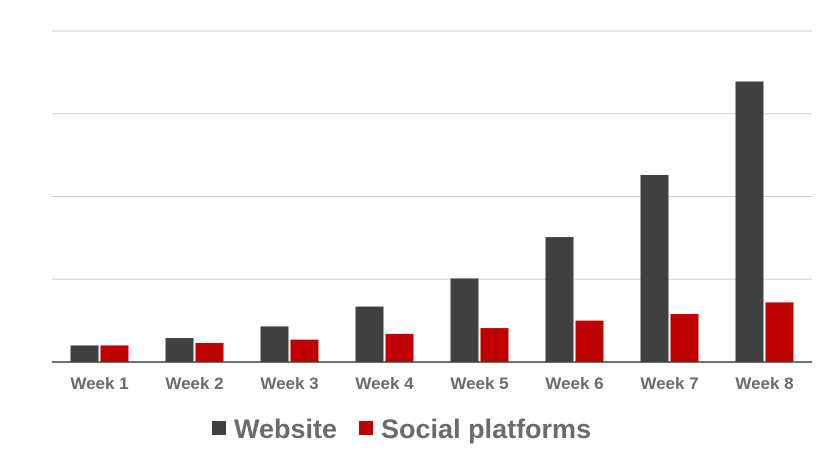 Image resolution: width=832 pixels, height=468 pixels. What do you see at coordinates (366, 428) in the screenshot?
I see `legend-swatch-social-platforms` at bounding box center [366, 428].